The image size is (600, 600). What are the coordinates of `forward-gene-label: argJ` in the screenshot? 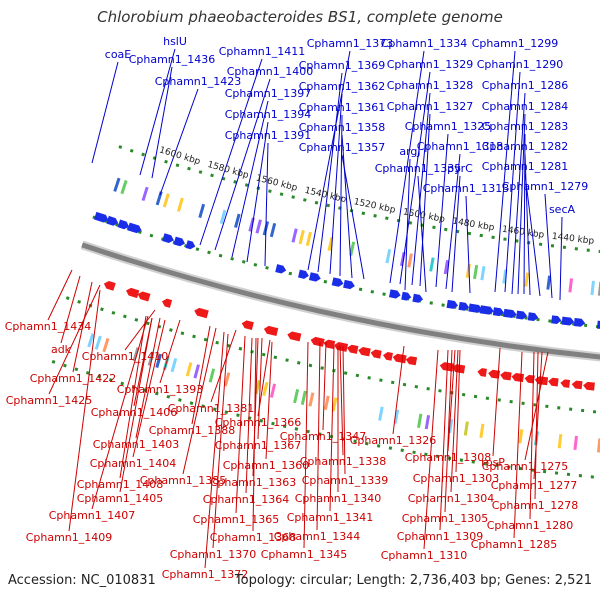 It's located at (409, 151).